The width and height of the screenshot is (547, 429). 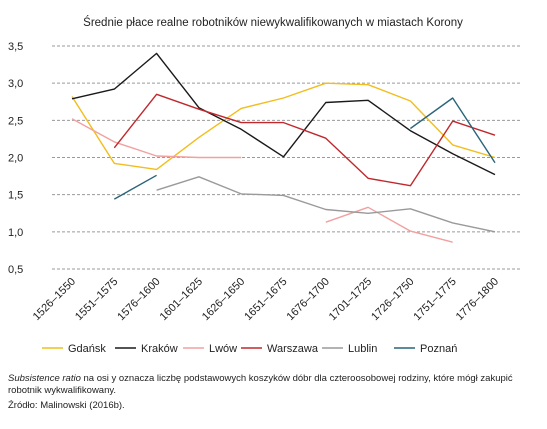 I want to click on legend-label: Gdańsk, so click(x=87, y=349).